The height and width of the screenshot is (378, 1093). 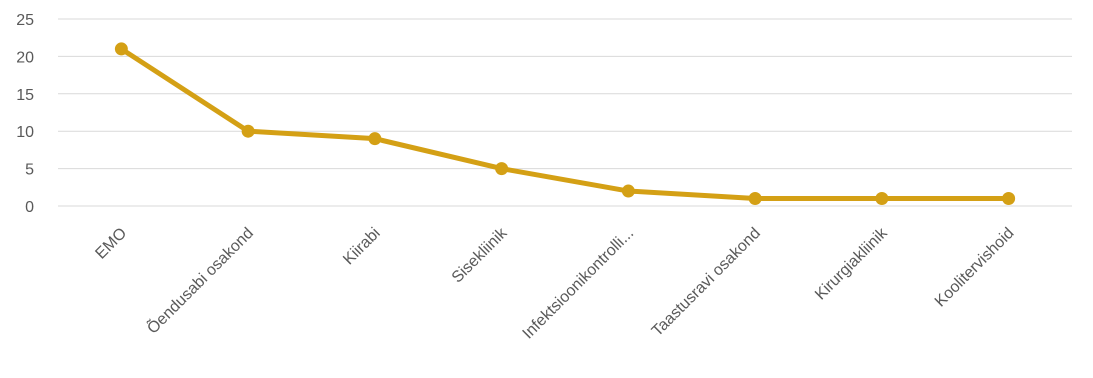 I want to click on x-tick-label: Sisekliinik, so click(x=480, y=255).